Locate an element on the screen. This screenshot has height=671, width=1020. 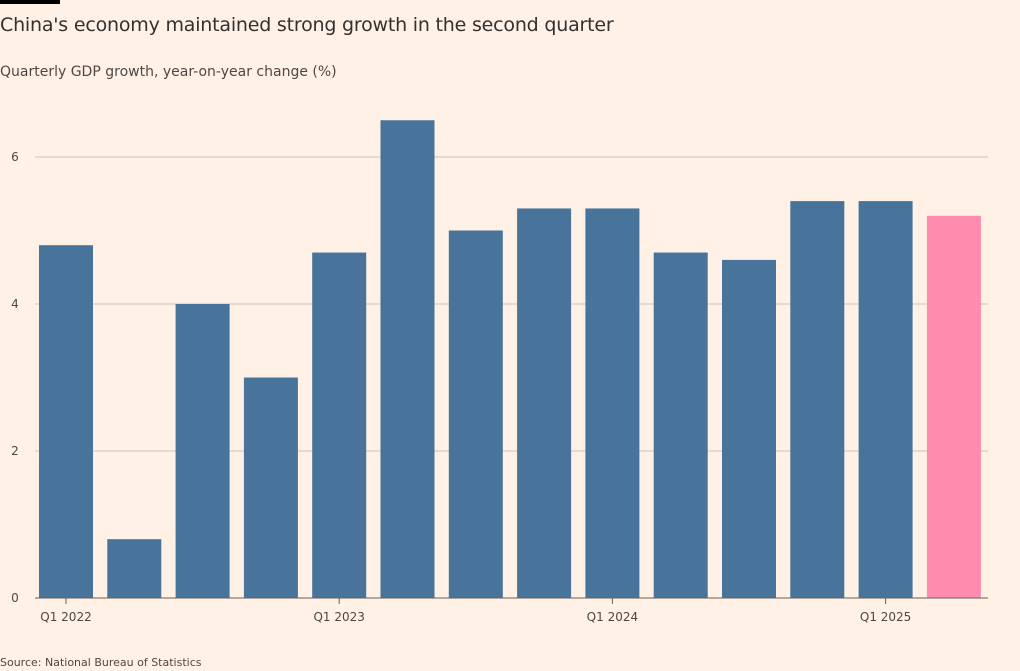
x-tick-label: Q1 2024 is located at coordinates (612, 617).